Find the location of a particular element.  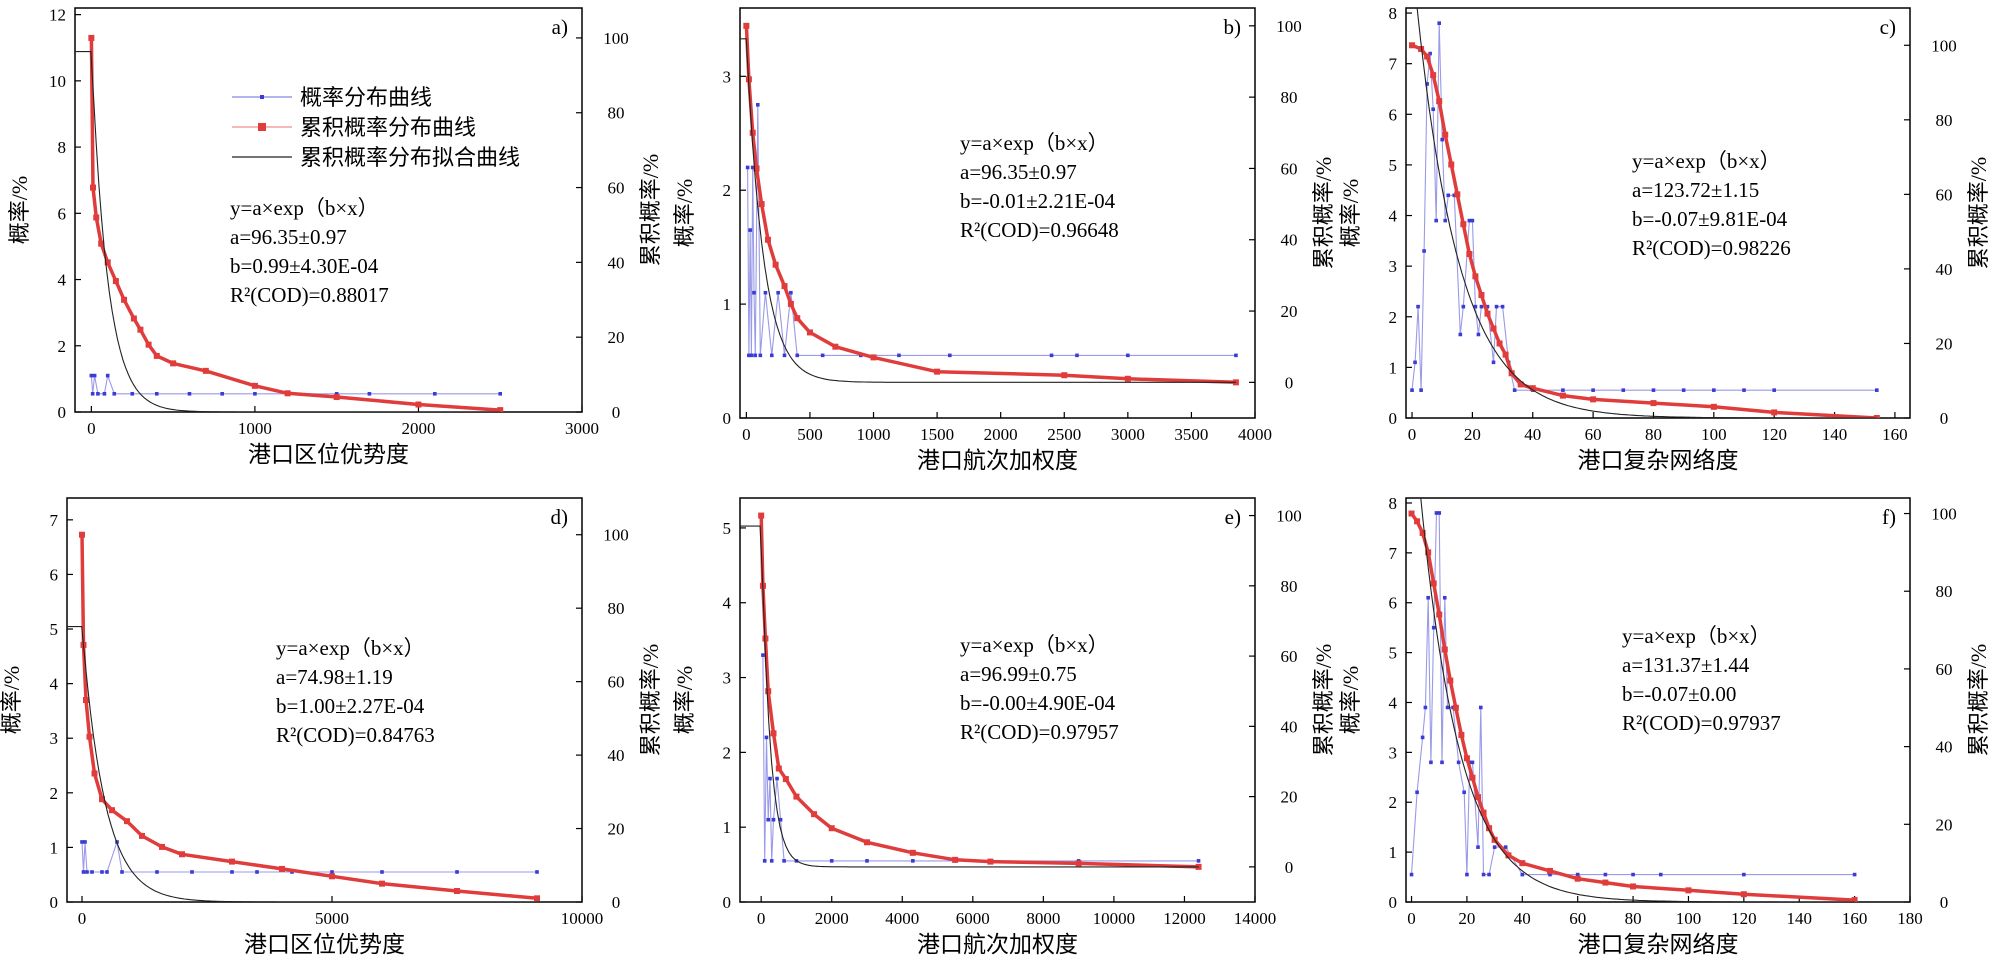

x-tick-label: 140 is located at coordinates (1799, 918).